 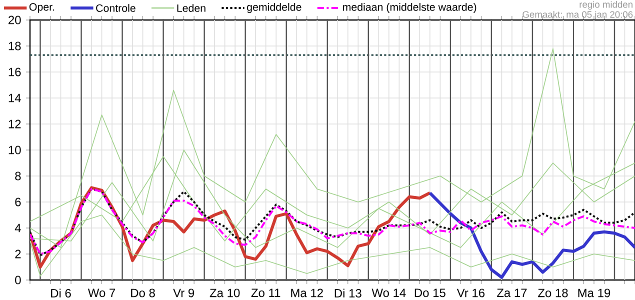 What do you see at coordinates (307, 293) in the screenshot?
I see `x-tick-label: Ma 12` at bounding box center [307, 293].